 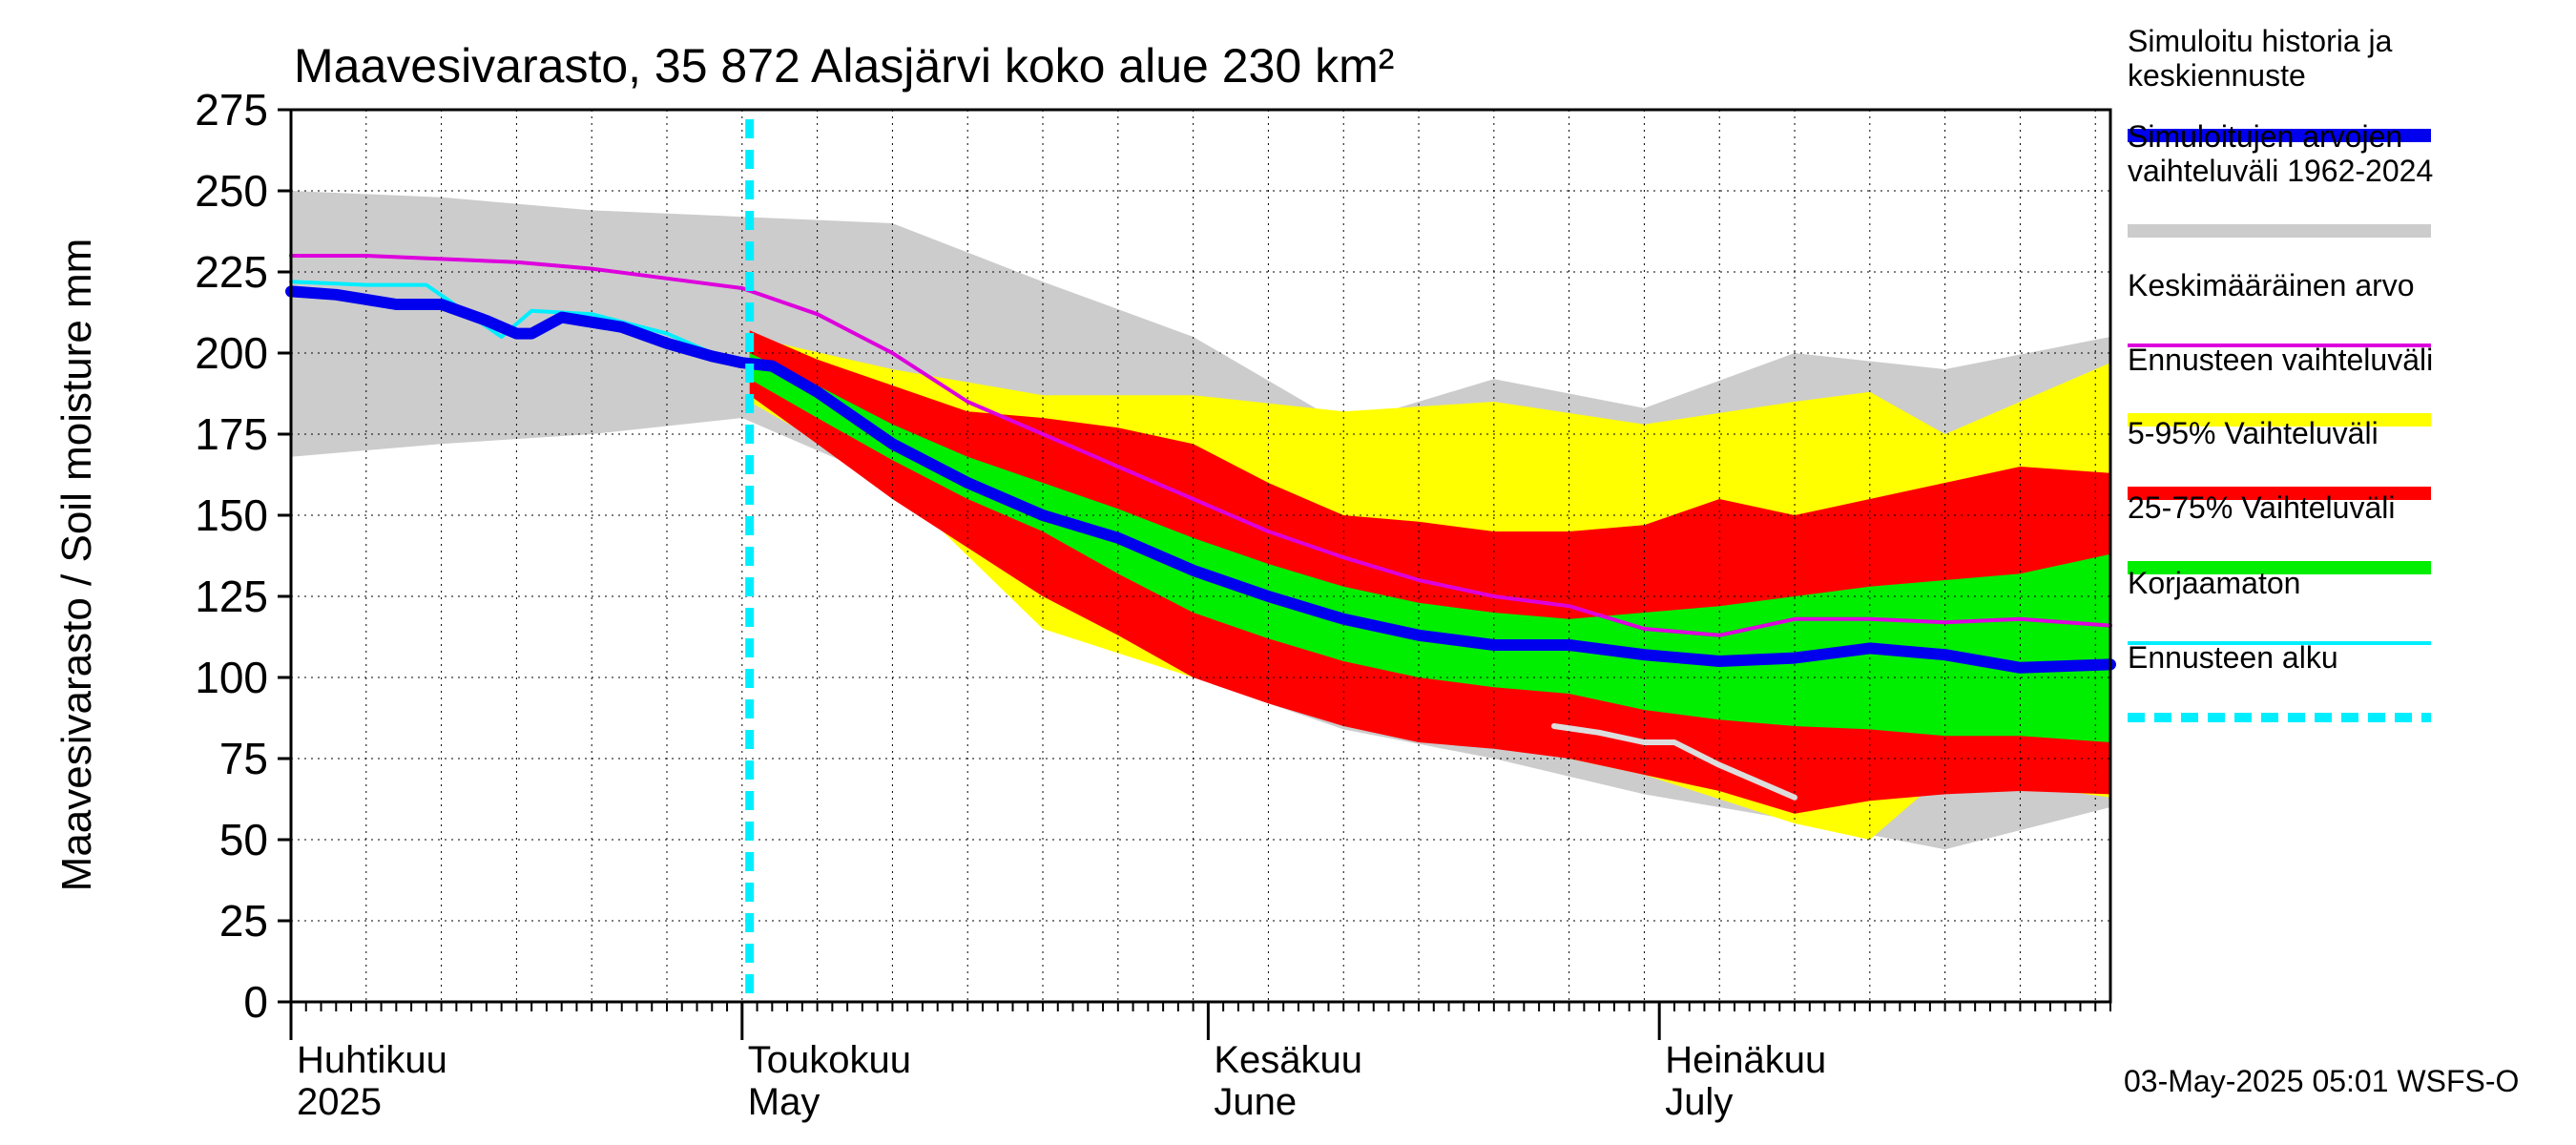 What do you see at coordinates (231, 596) in the screenshot?
I see `y-tick-label: 125` at bounding box center [231, 596].